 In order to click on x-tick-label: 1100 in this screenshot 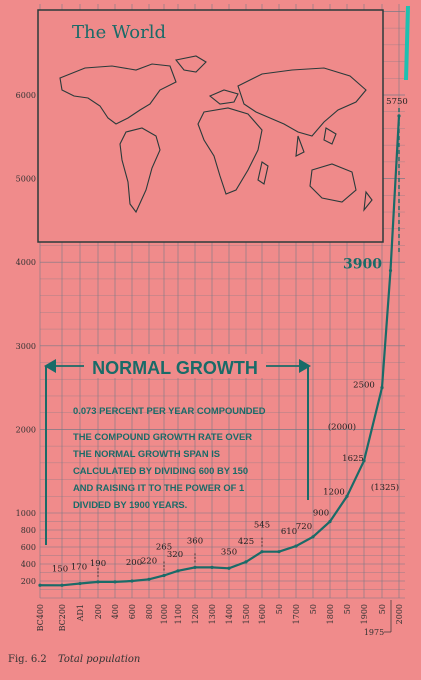, I will do `click(178, 614)`.